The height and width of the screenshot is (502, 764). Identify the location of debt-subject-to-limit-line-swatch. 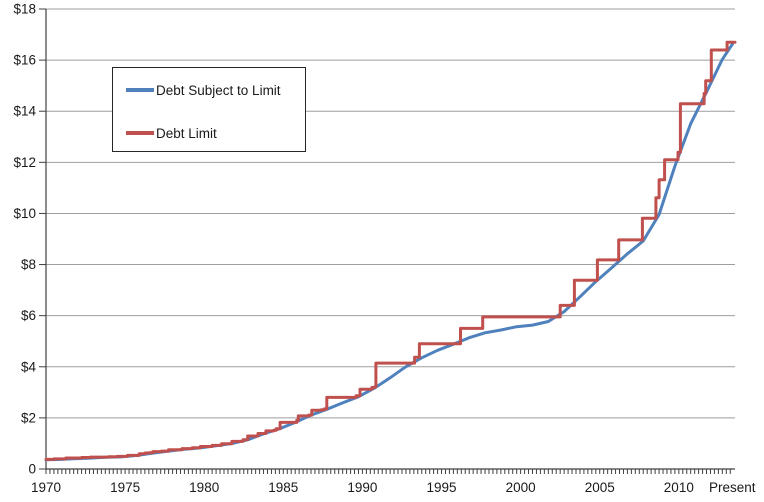
(140, 90).